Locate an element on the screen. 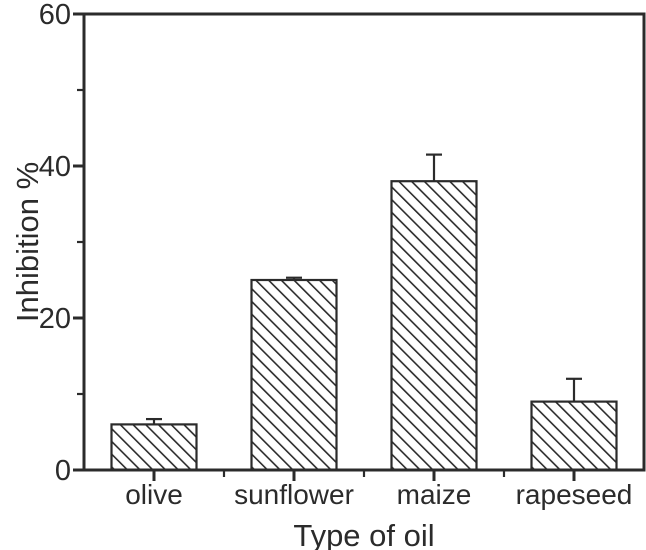 The width and height of the screenshot is (646, 550). x-axis-title: Type of oil is located at coordinates (364, 534).